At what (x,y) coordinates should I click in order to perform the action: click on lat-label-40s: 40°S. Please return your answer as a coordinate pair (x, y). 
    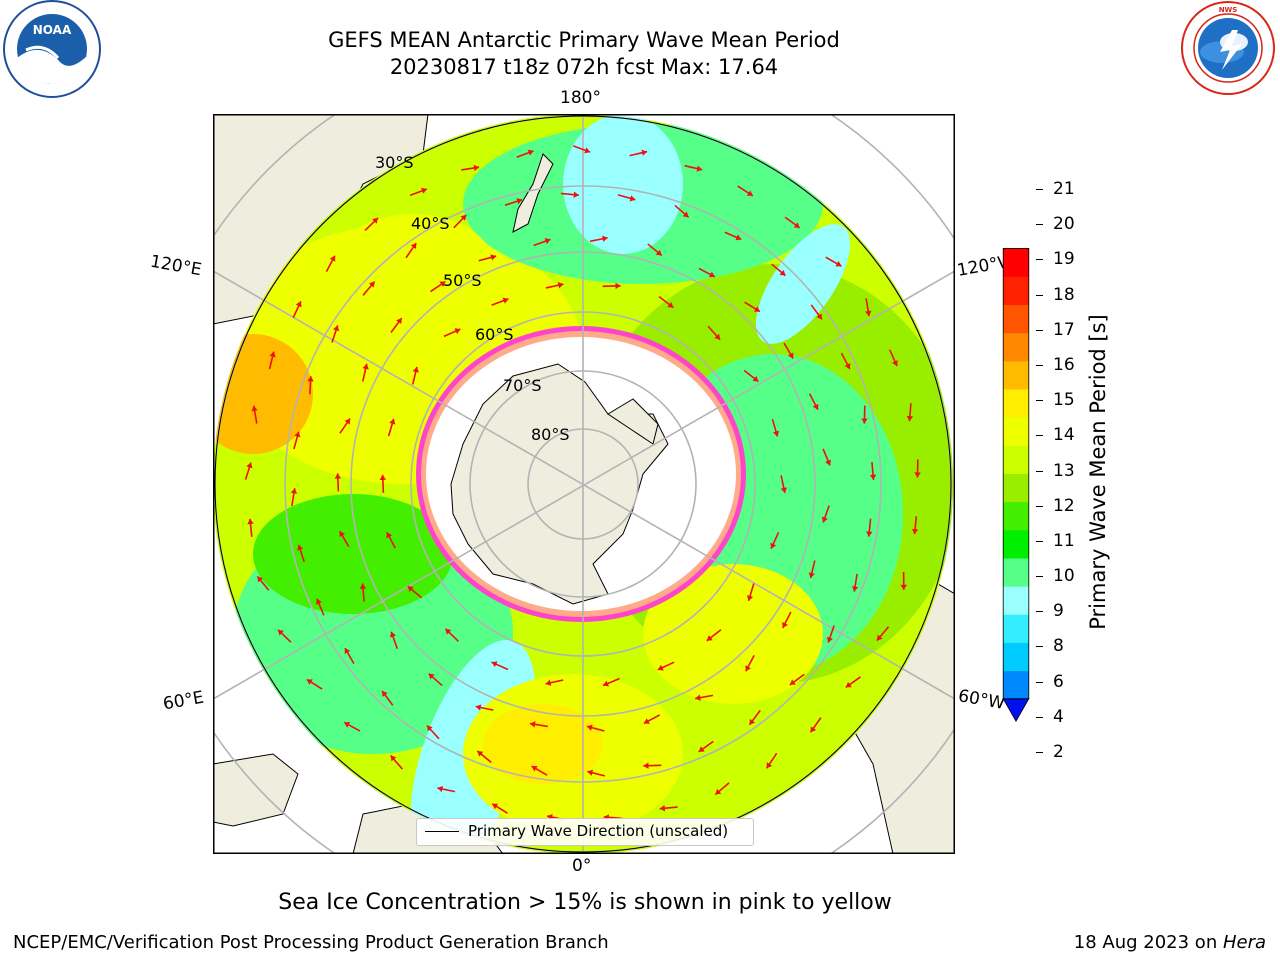
    Looking at the image, I should click on (430, 223).